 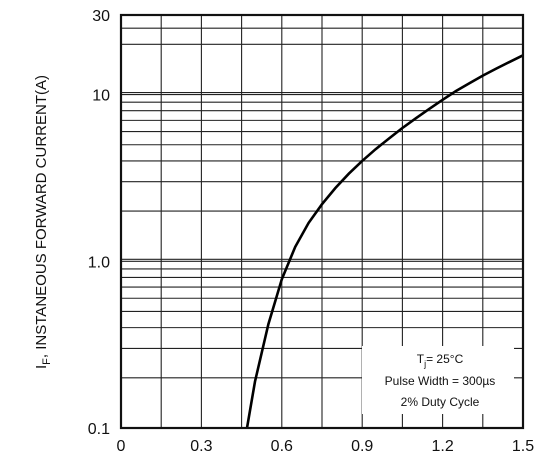 I want to click on legend-junction-temp: Tj= 25°C, so click(x=440, y=360).